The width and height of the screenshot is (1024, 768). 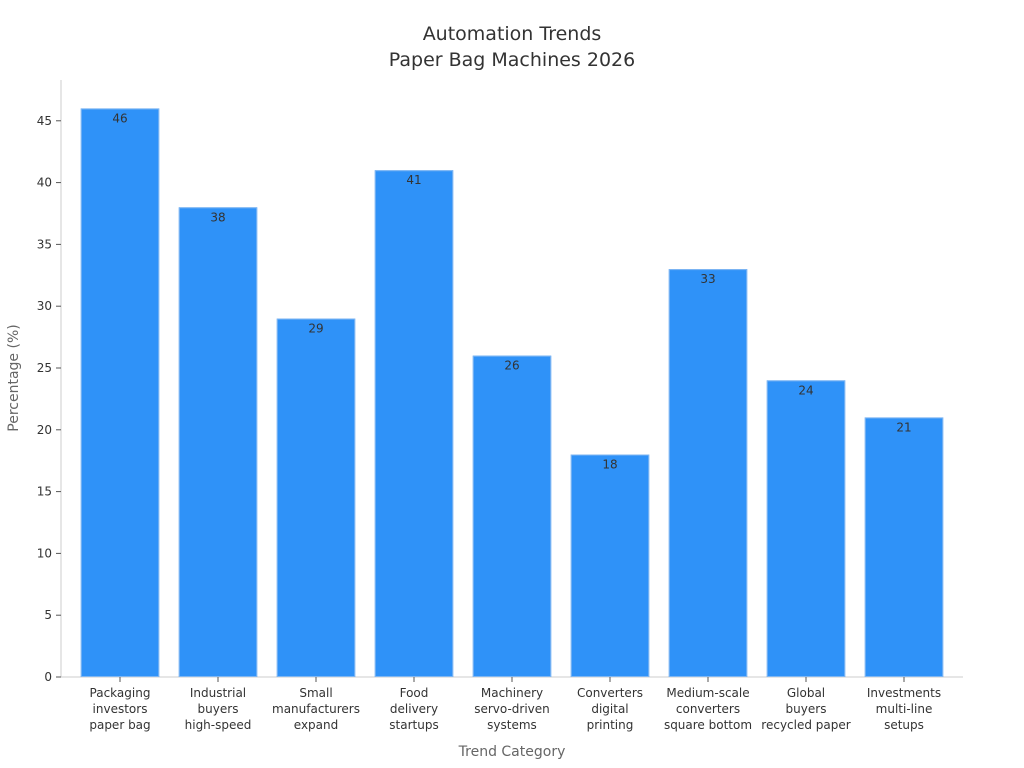 I want to click on x-tick-label-line: Small, so click(x=315, y=693).